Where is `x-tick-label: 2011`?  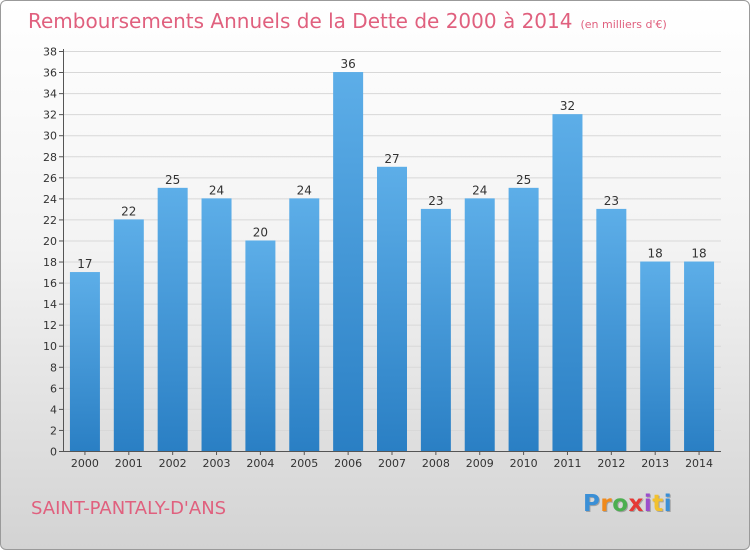 x-tick-label: 2011 is located at coordinates (567, 463).